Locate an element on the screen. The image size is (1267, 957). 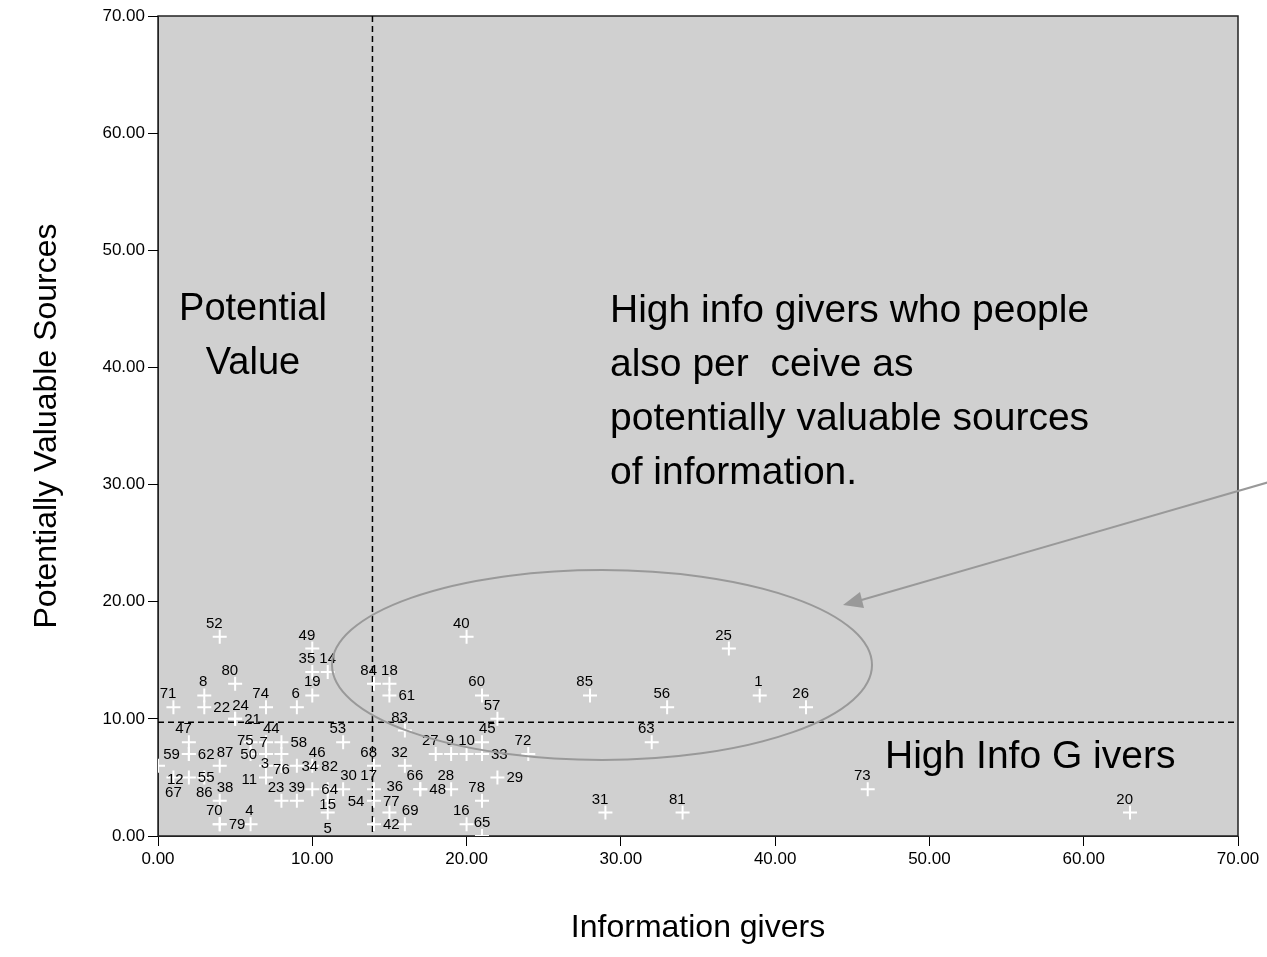
x-tick-label: 70.00 is located at coordinates (1238, 858).